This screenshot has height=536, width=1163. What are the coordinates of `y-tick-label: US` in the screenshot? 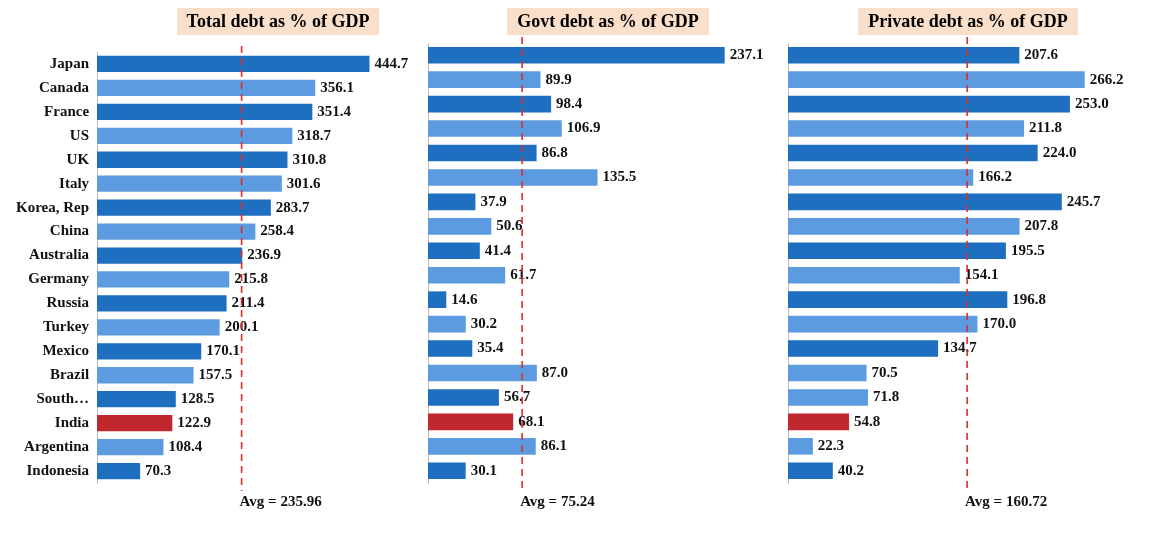 It's located at (79, 134).